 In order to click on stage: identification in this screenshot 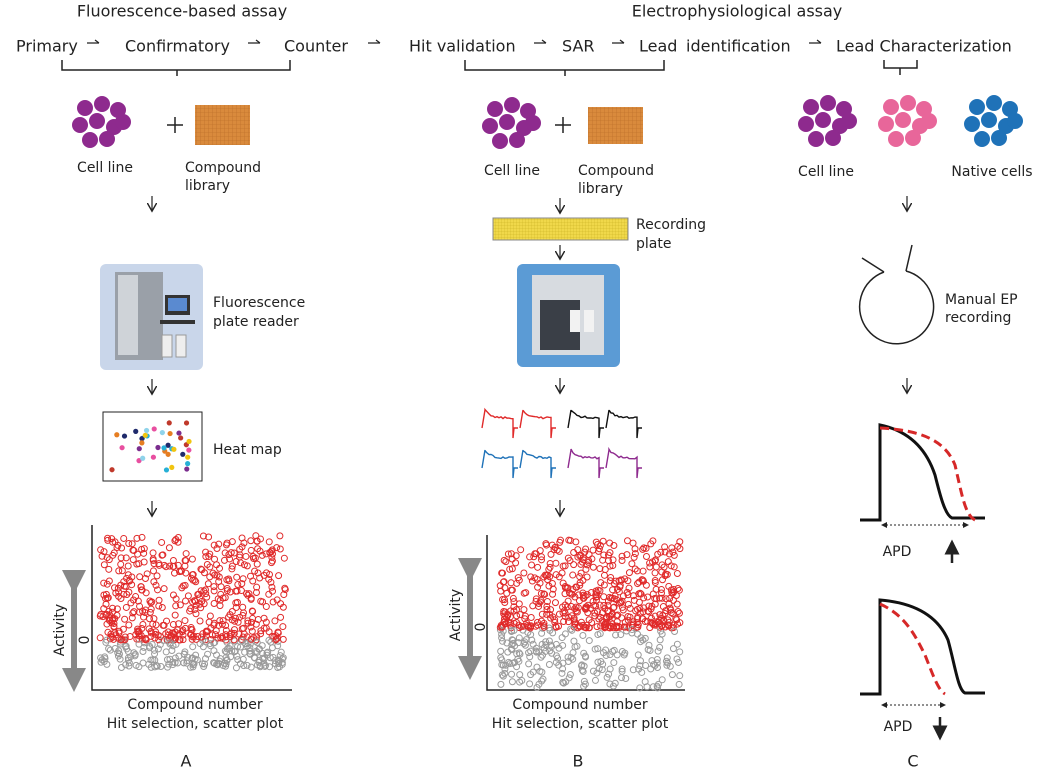, I will do `click(738, 46)`.